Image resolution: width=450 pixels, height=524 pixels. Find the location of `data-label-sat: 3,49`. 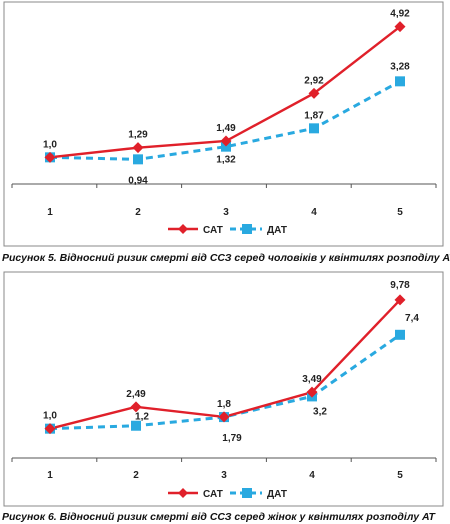

data-label-sat: 3,49 is located at coordinates (312, 379).